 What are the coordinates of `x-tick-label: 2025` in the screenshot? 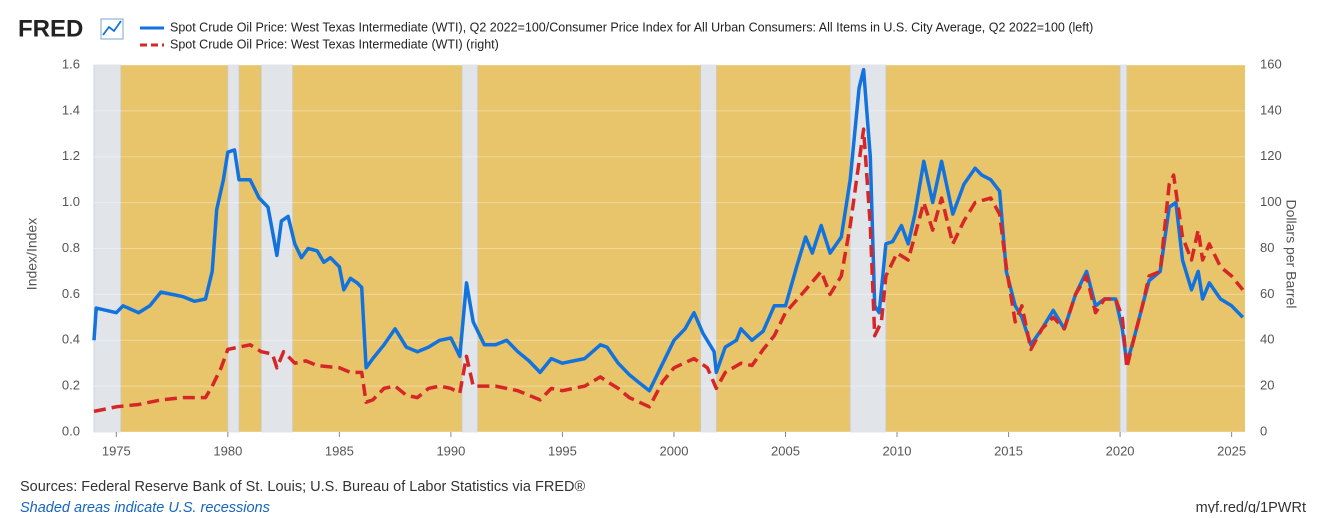 It's located at (1231, 450).